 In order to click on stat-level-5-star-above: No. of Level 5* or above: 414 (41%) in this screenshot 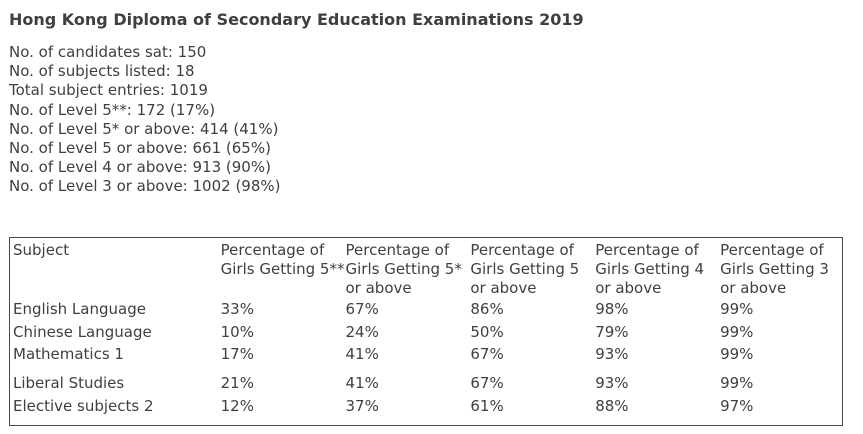, I will do `click(144, 128)`.